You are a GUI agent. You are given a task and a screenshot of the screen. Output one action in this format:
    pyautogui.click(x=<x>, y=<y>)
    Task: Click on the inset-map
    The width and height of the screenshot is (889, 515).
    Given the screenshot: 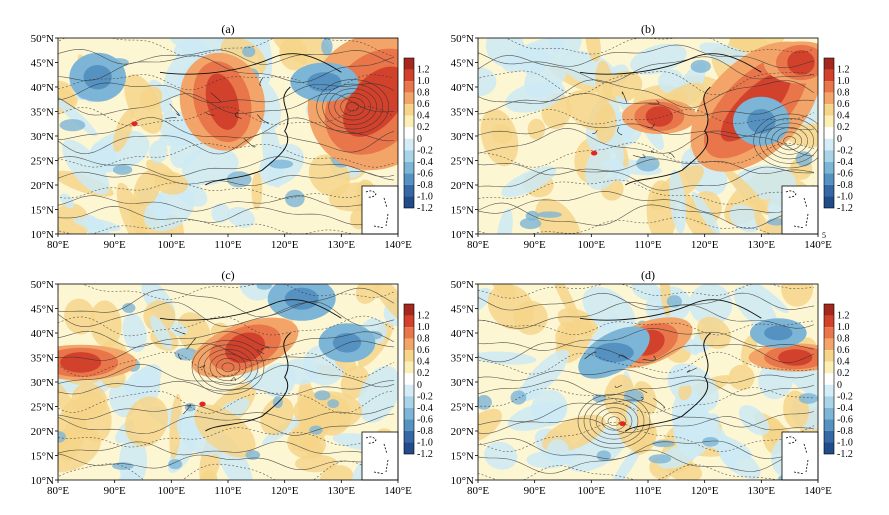 What is the action you would take?
    pyautogui.click(x=800, y=210)
    